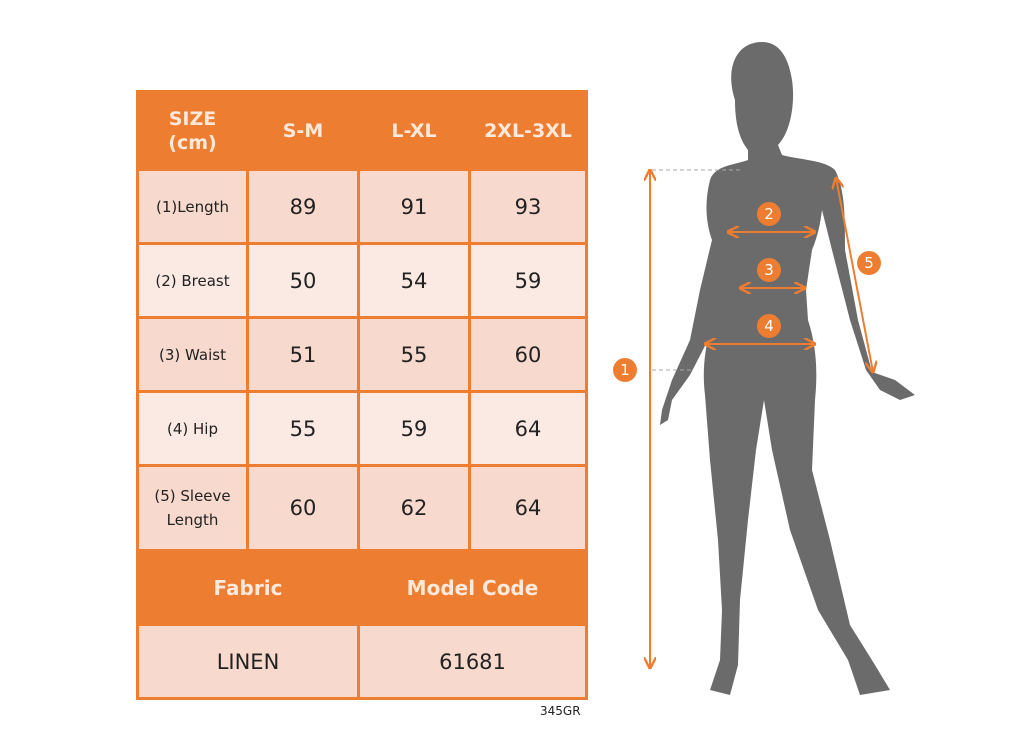 The width and height of the screenshot is (1024, 733). Describe the element at coordinates (528, 130) in the screenshot. I see `size-header: 2XL-3XL` at that location.